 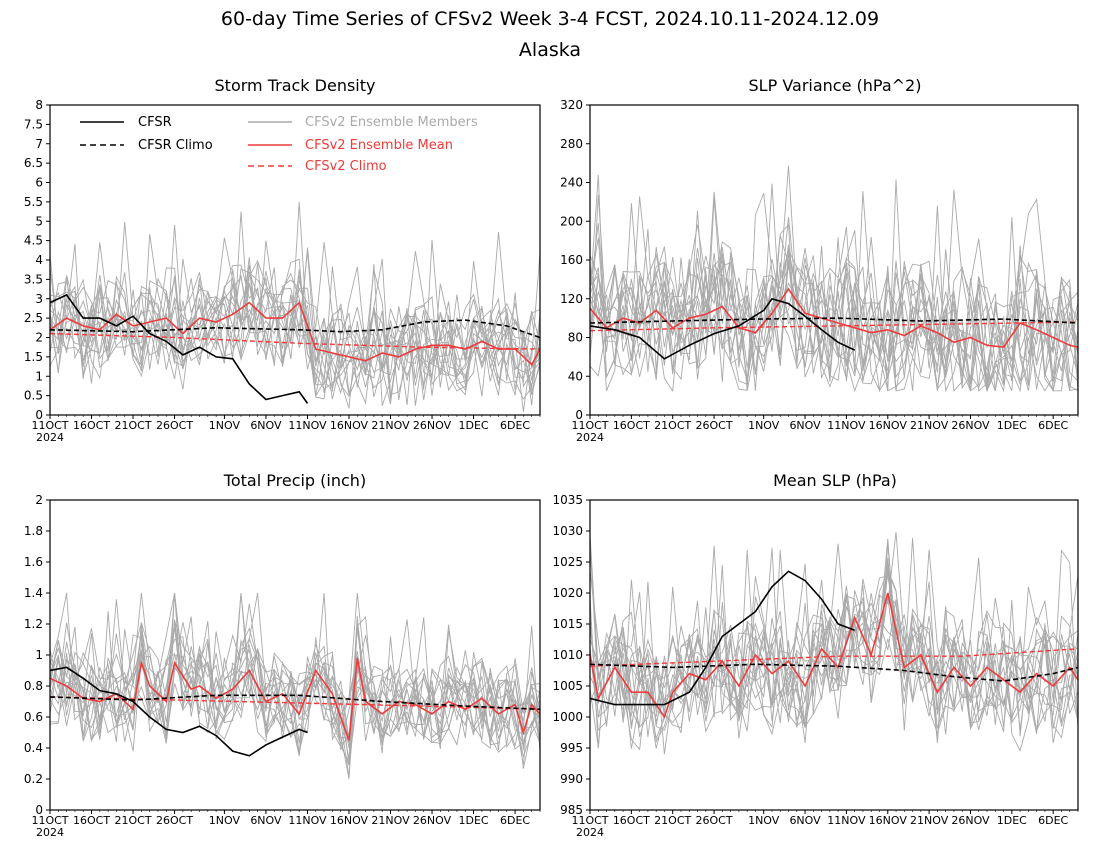 What do you see at coordinates (571, 779) in the screenshot?
I see `y-tick-label: 990` at bounding box center [571, 779].